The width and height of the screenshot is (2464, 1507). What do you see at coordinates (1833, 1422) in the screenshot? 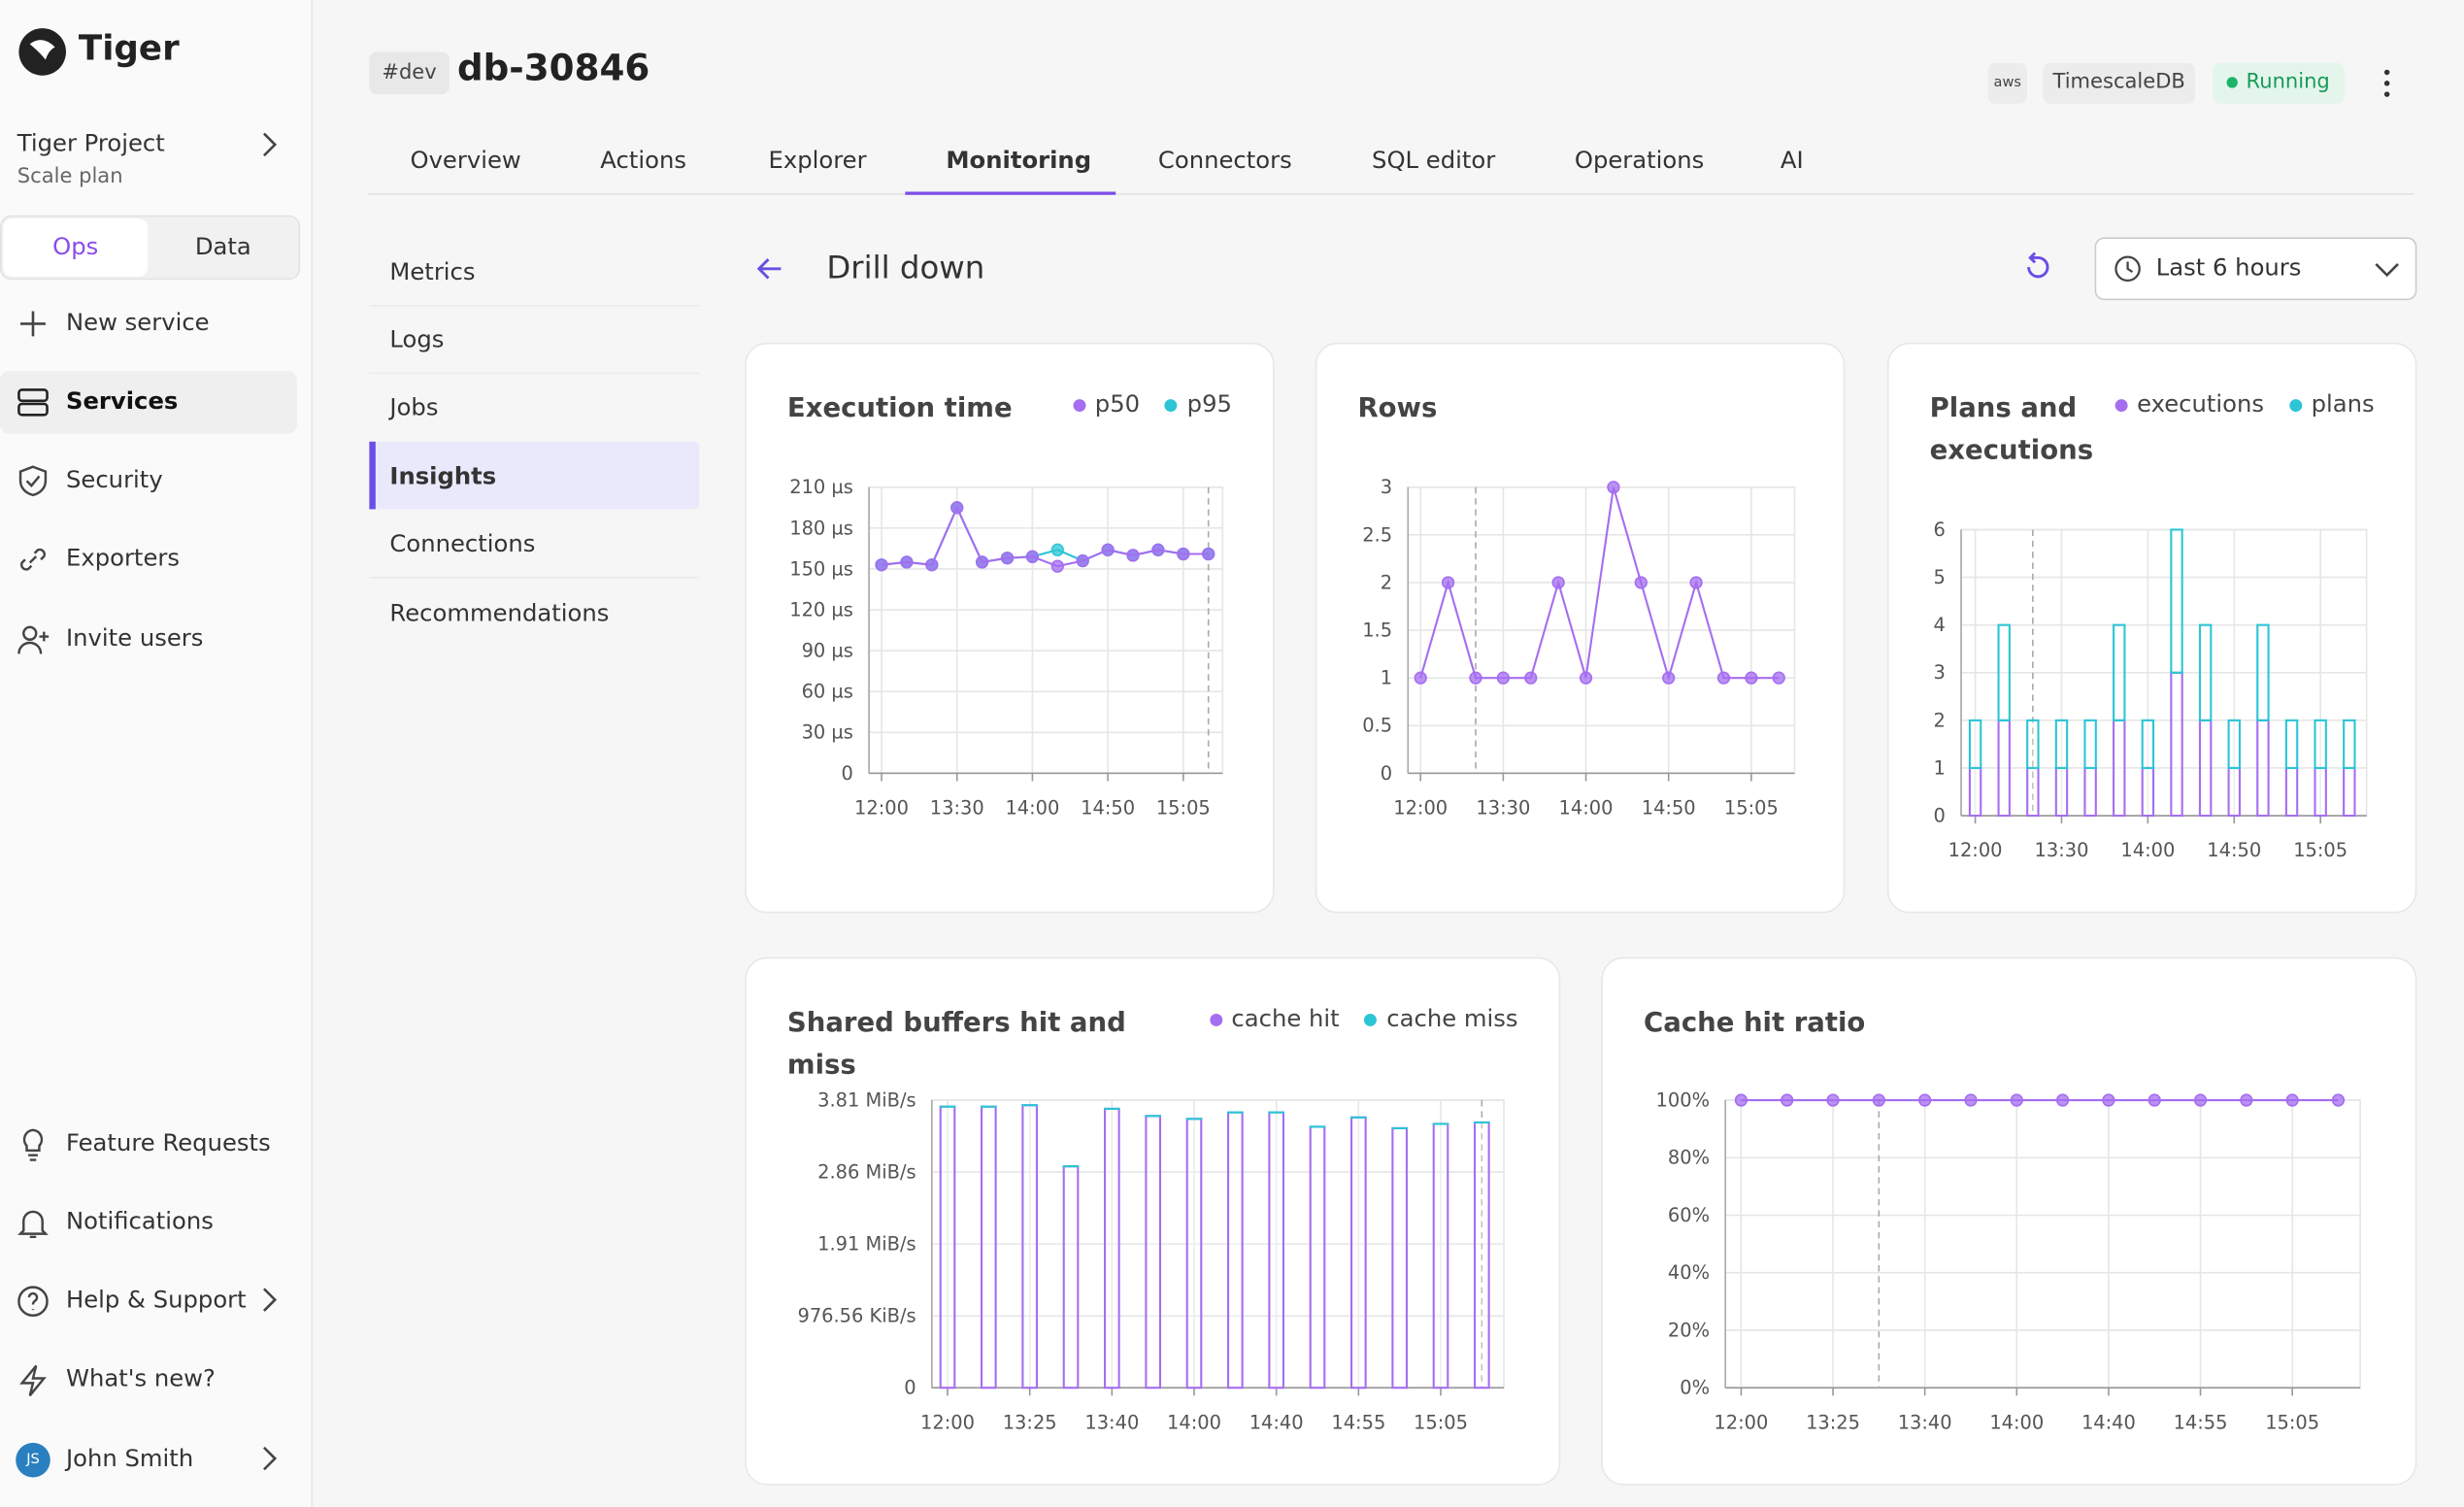
I see `x-tick-label: 13:25` at bounding box center [1833, 1422].